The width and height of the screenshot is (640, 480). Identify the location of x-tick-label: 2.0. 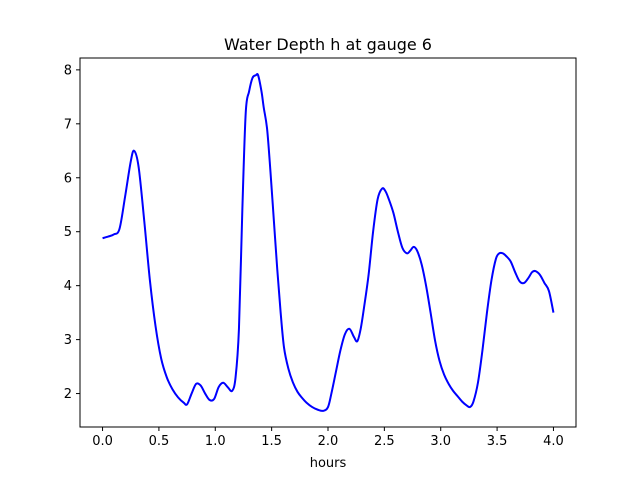
(328, 441).